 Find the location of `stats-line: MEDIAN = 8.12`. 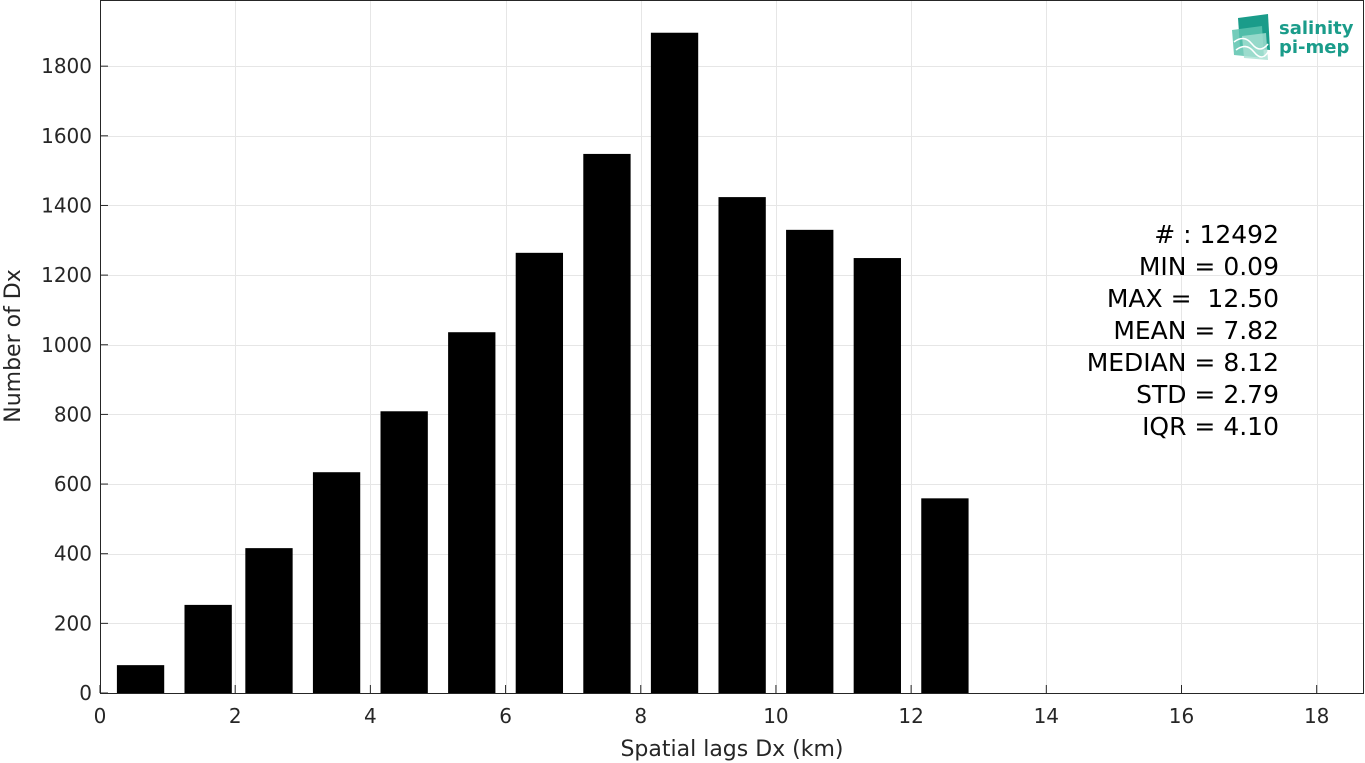

stats-line: MEDIAN = 8.12 is located at coordinates (1183, 362).